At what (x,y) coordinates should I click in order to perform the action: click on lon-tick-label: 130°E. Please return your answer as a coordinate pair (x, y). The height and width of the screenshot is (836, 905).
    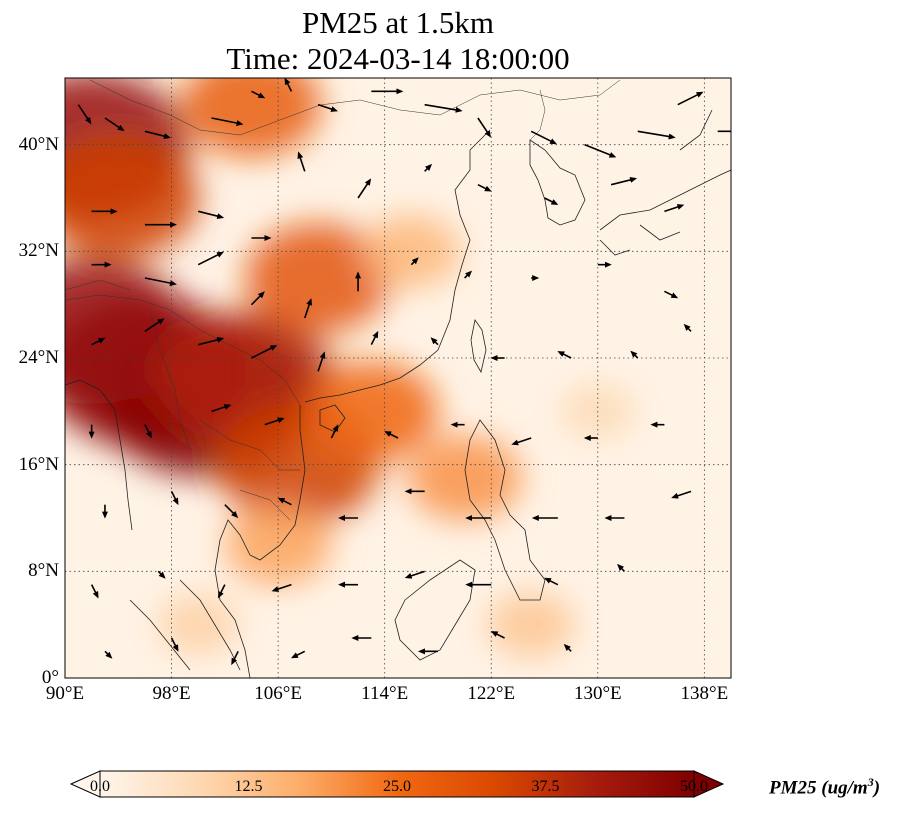
    Looking at the image, I should click on (597, 693).